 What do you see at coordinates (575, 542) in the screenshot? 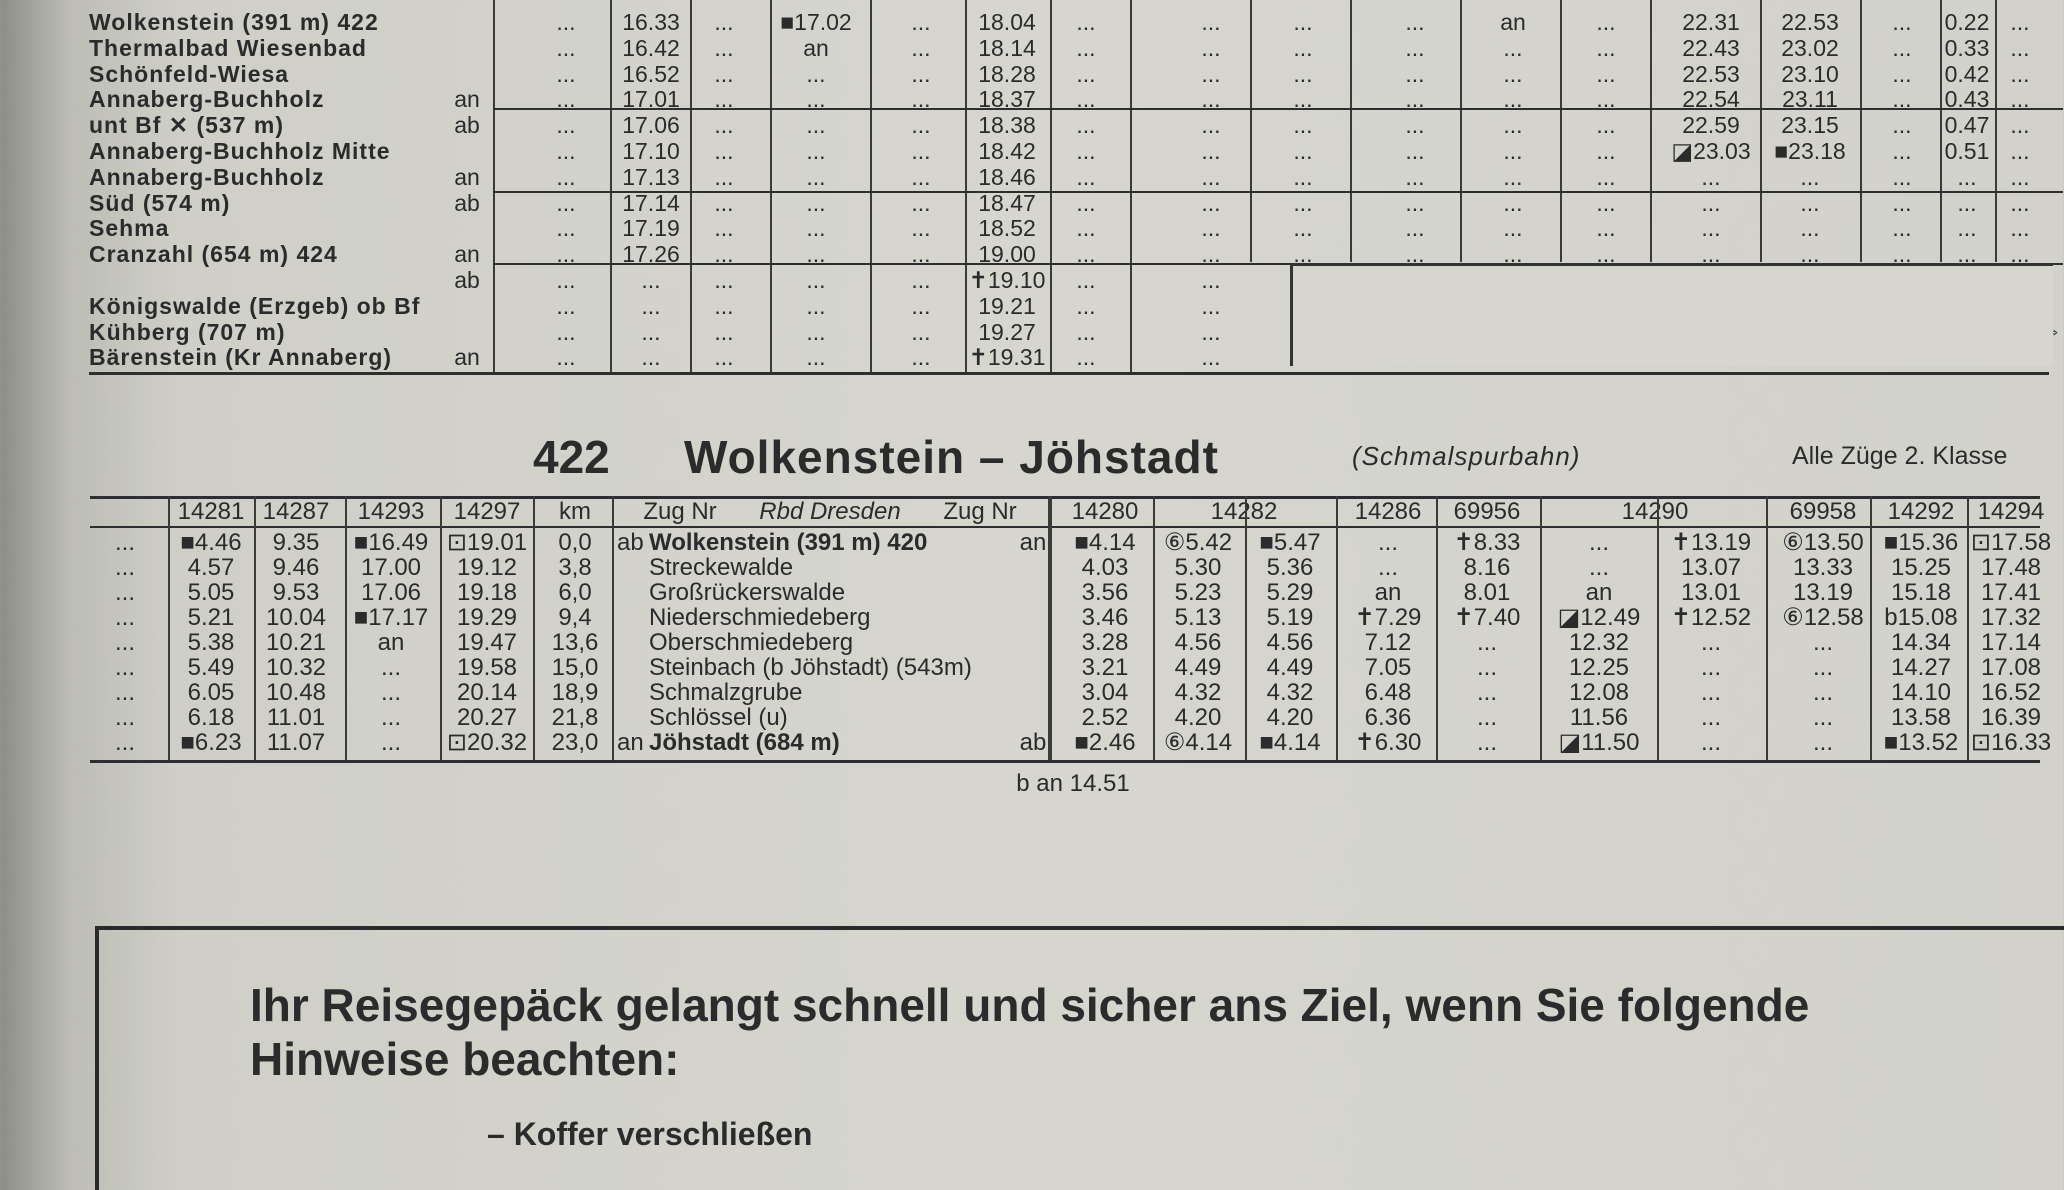
I see `km: 0,0` at bounding box center [575, 542].